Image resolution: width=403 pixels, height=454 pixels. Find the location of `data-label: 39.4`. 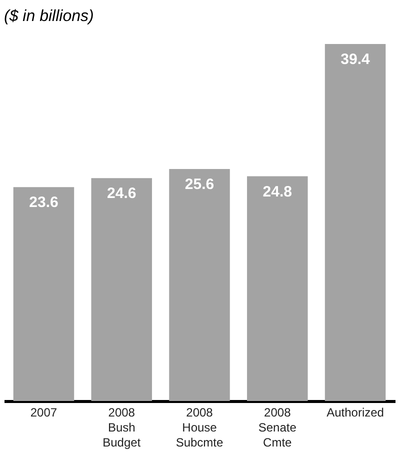

data-label: 39.4 is located at coordinates (355, 59).